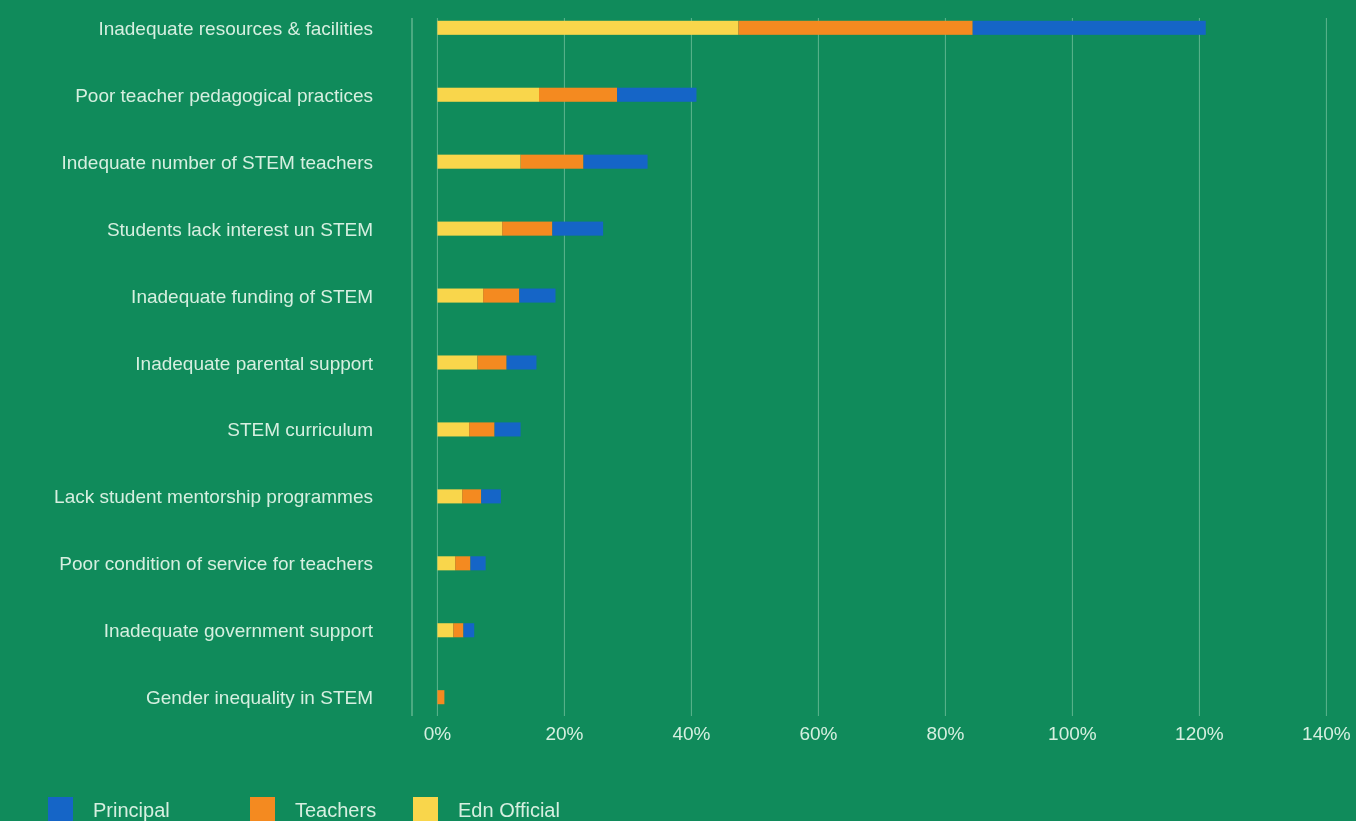 Image resolution: width=1356 pixels, height=821 pixels. What do you see at coordinates (300, 430) in the screenshot?
I see `y-tick-label: STEM curriculum` at bounding box center [300, 430].